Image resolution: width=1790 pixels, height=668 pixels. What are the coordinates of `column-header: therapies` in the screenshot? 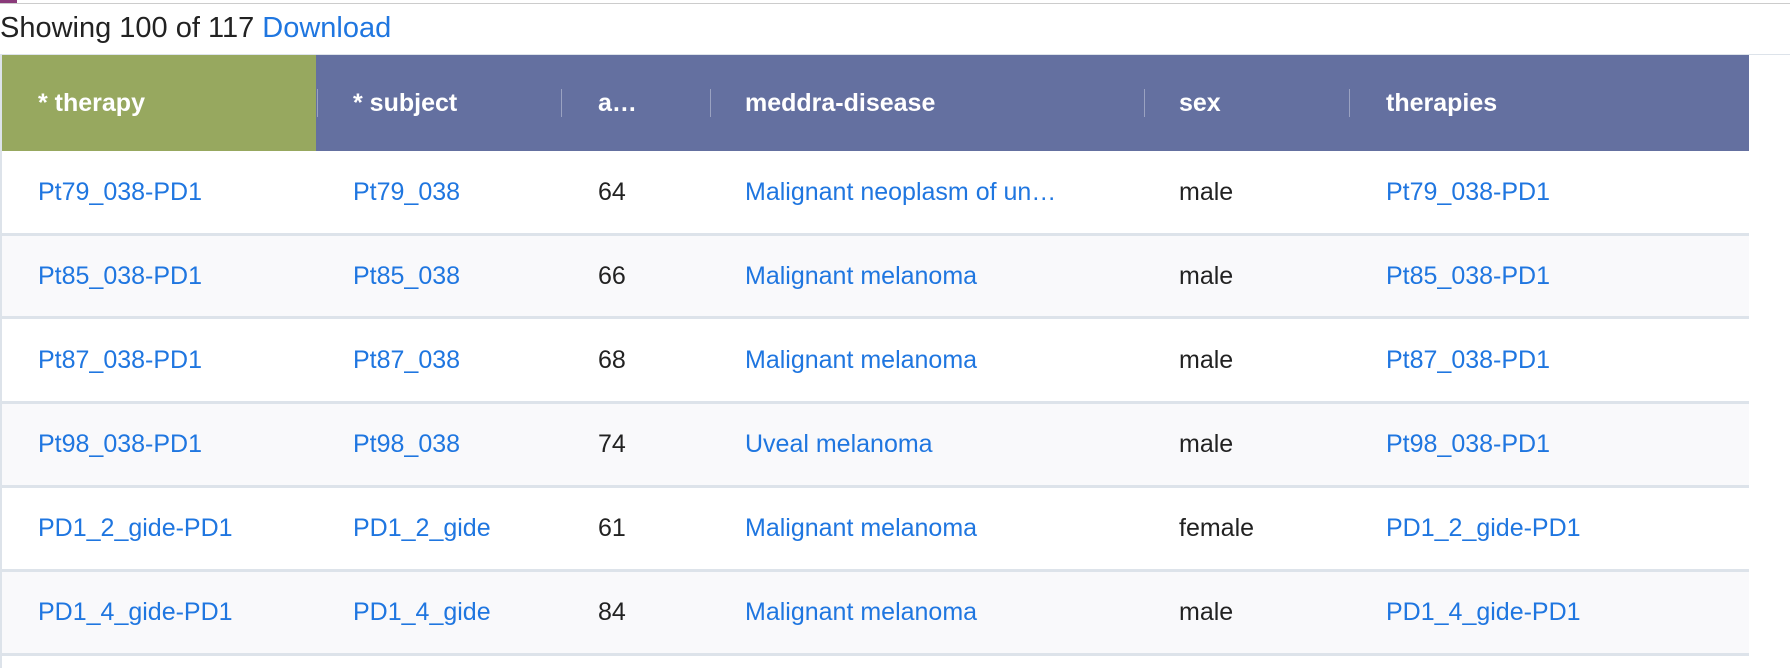 It's located at (1442, 103).